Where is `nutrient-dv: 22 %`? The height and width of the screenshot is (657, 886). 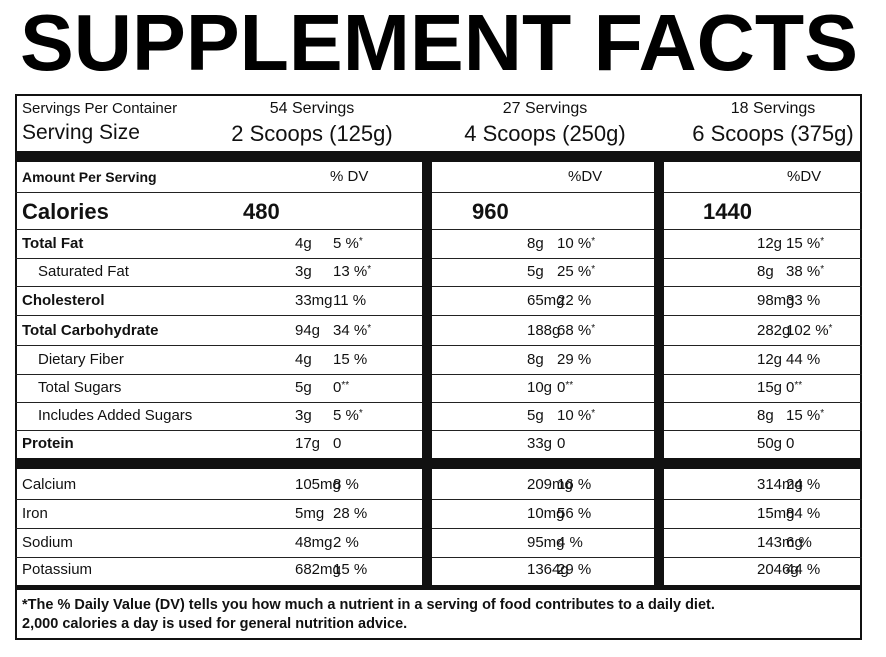
nutrient-dv: 22 % is located at coordinates (574, 300).